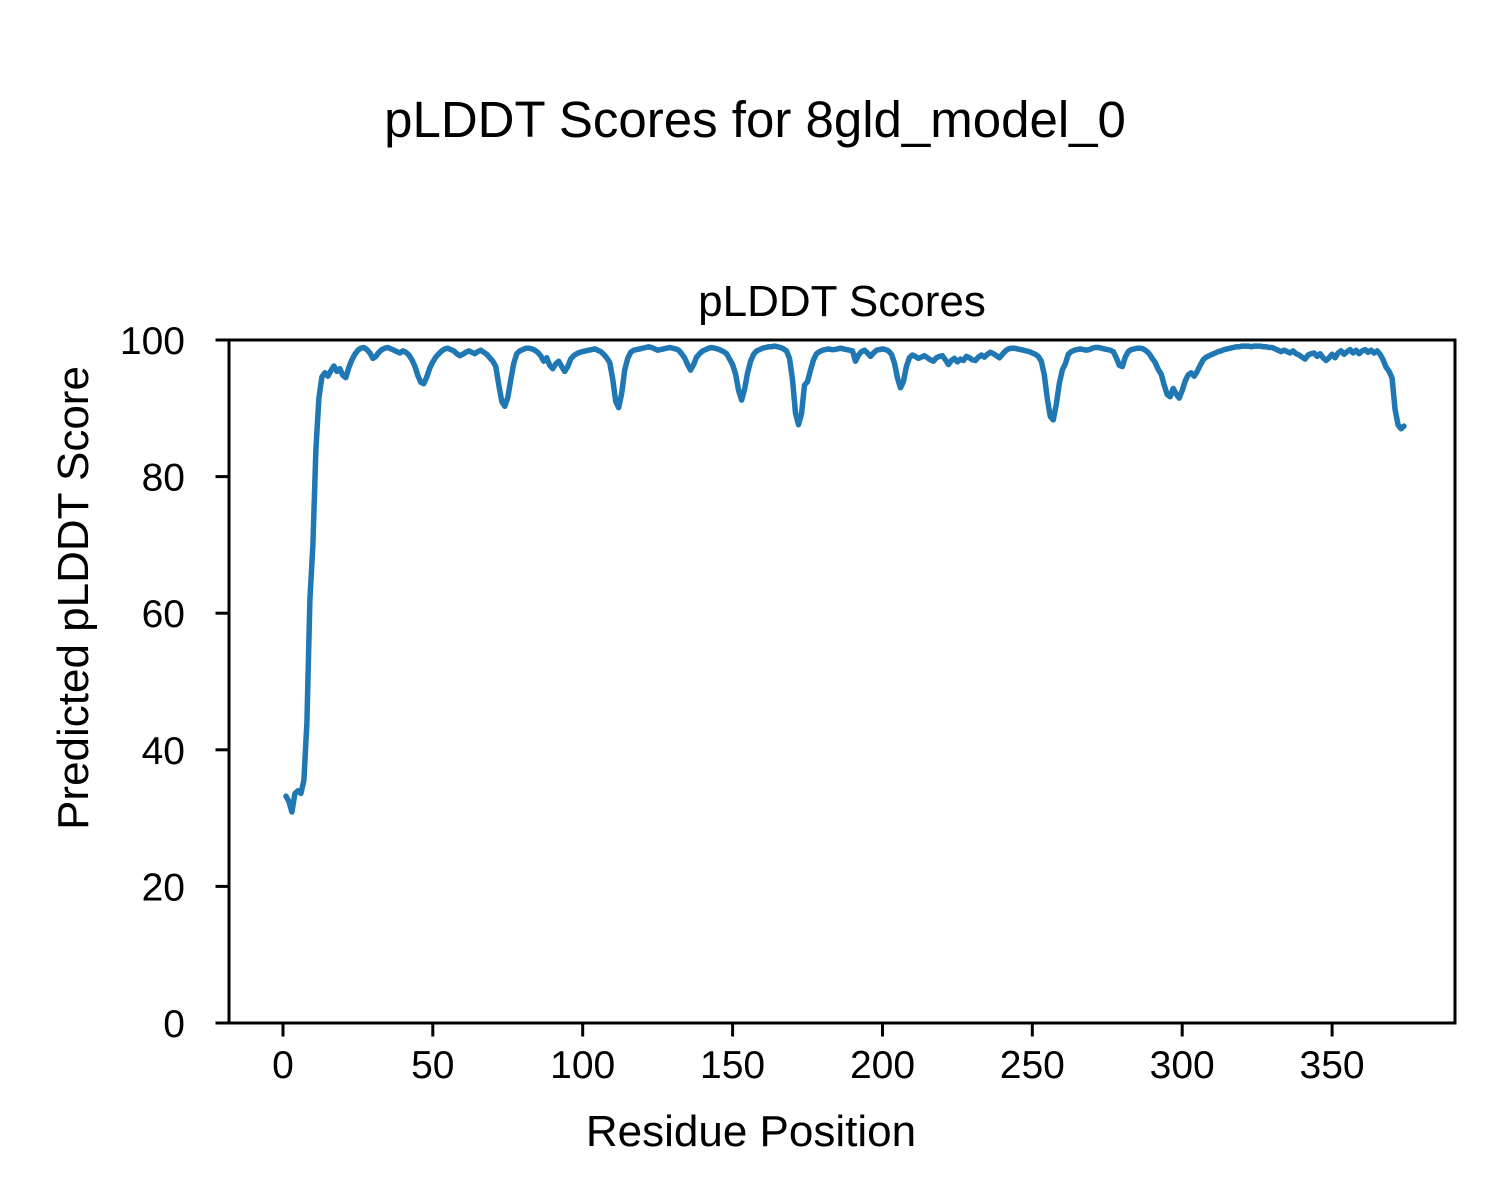 The height and width of the screenshot is (1200, 1500). Describe the element at coordinates (1332, 1065) in the screenshot. I see `x-tick-label: 350` at that location.